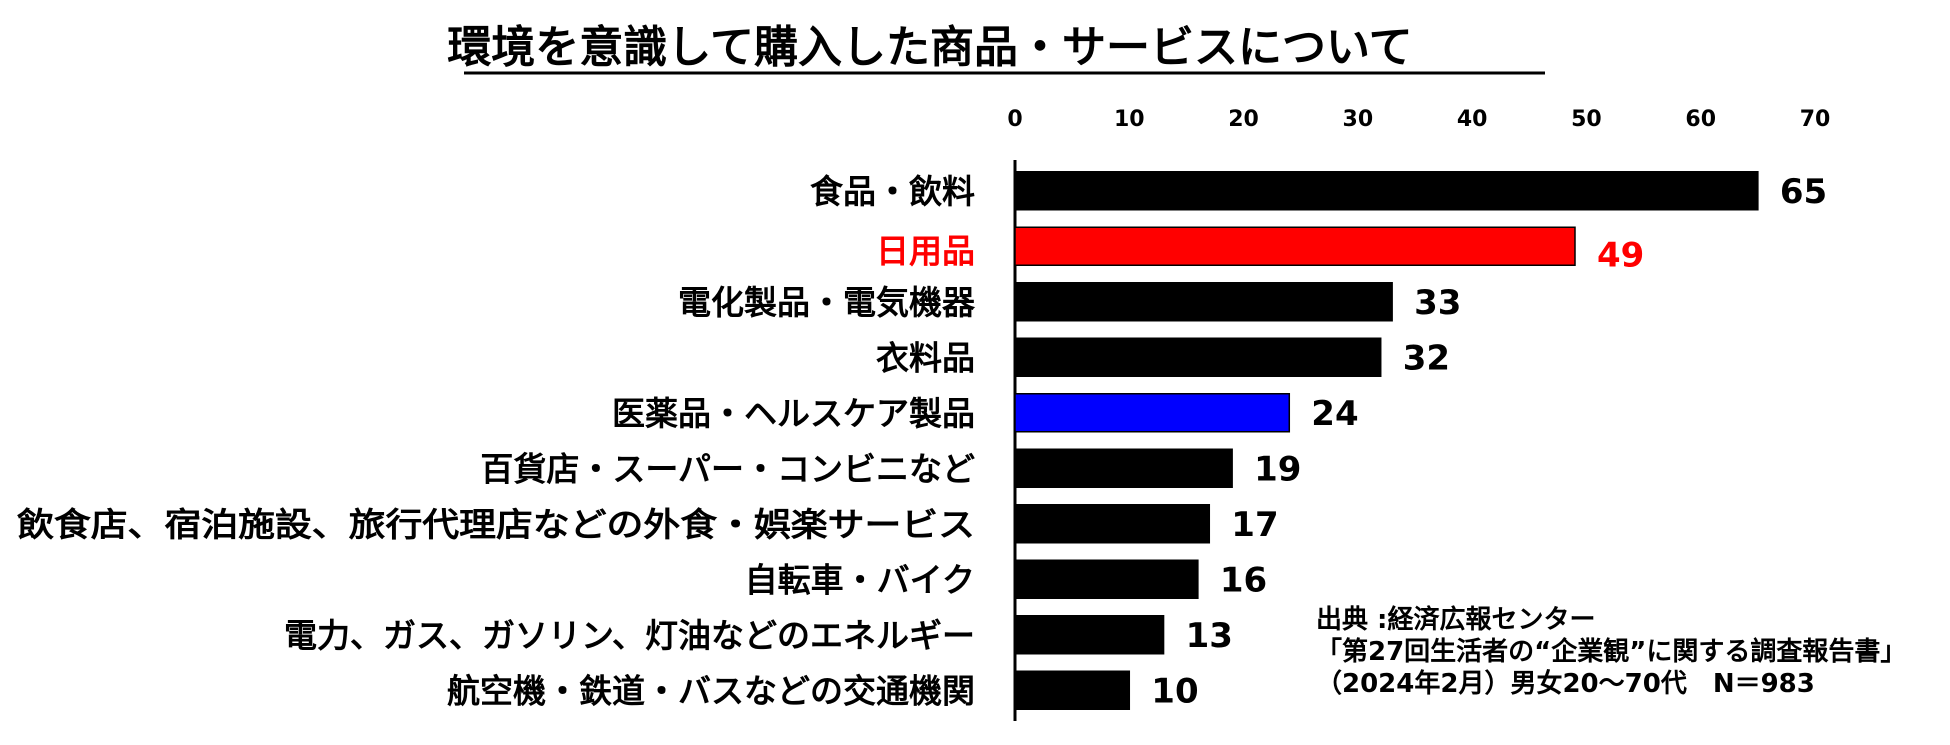  I want to click on category-label: 医薬品・ヘルスケア製品, so click(793, 413).